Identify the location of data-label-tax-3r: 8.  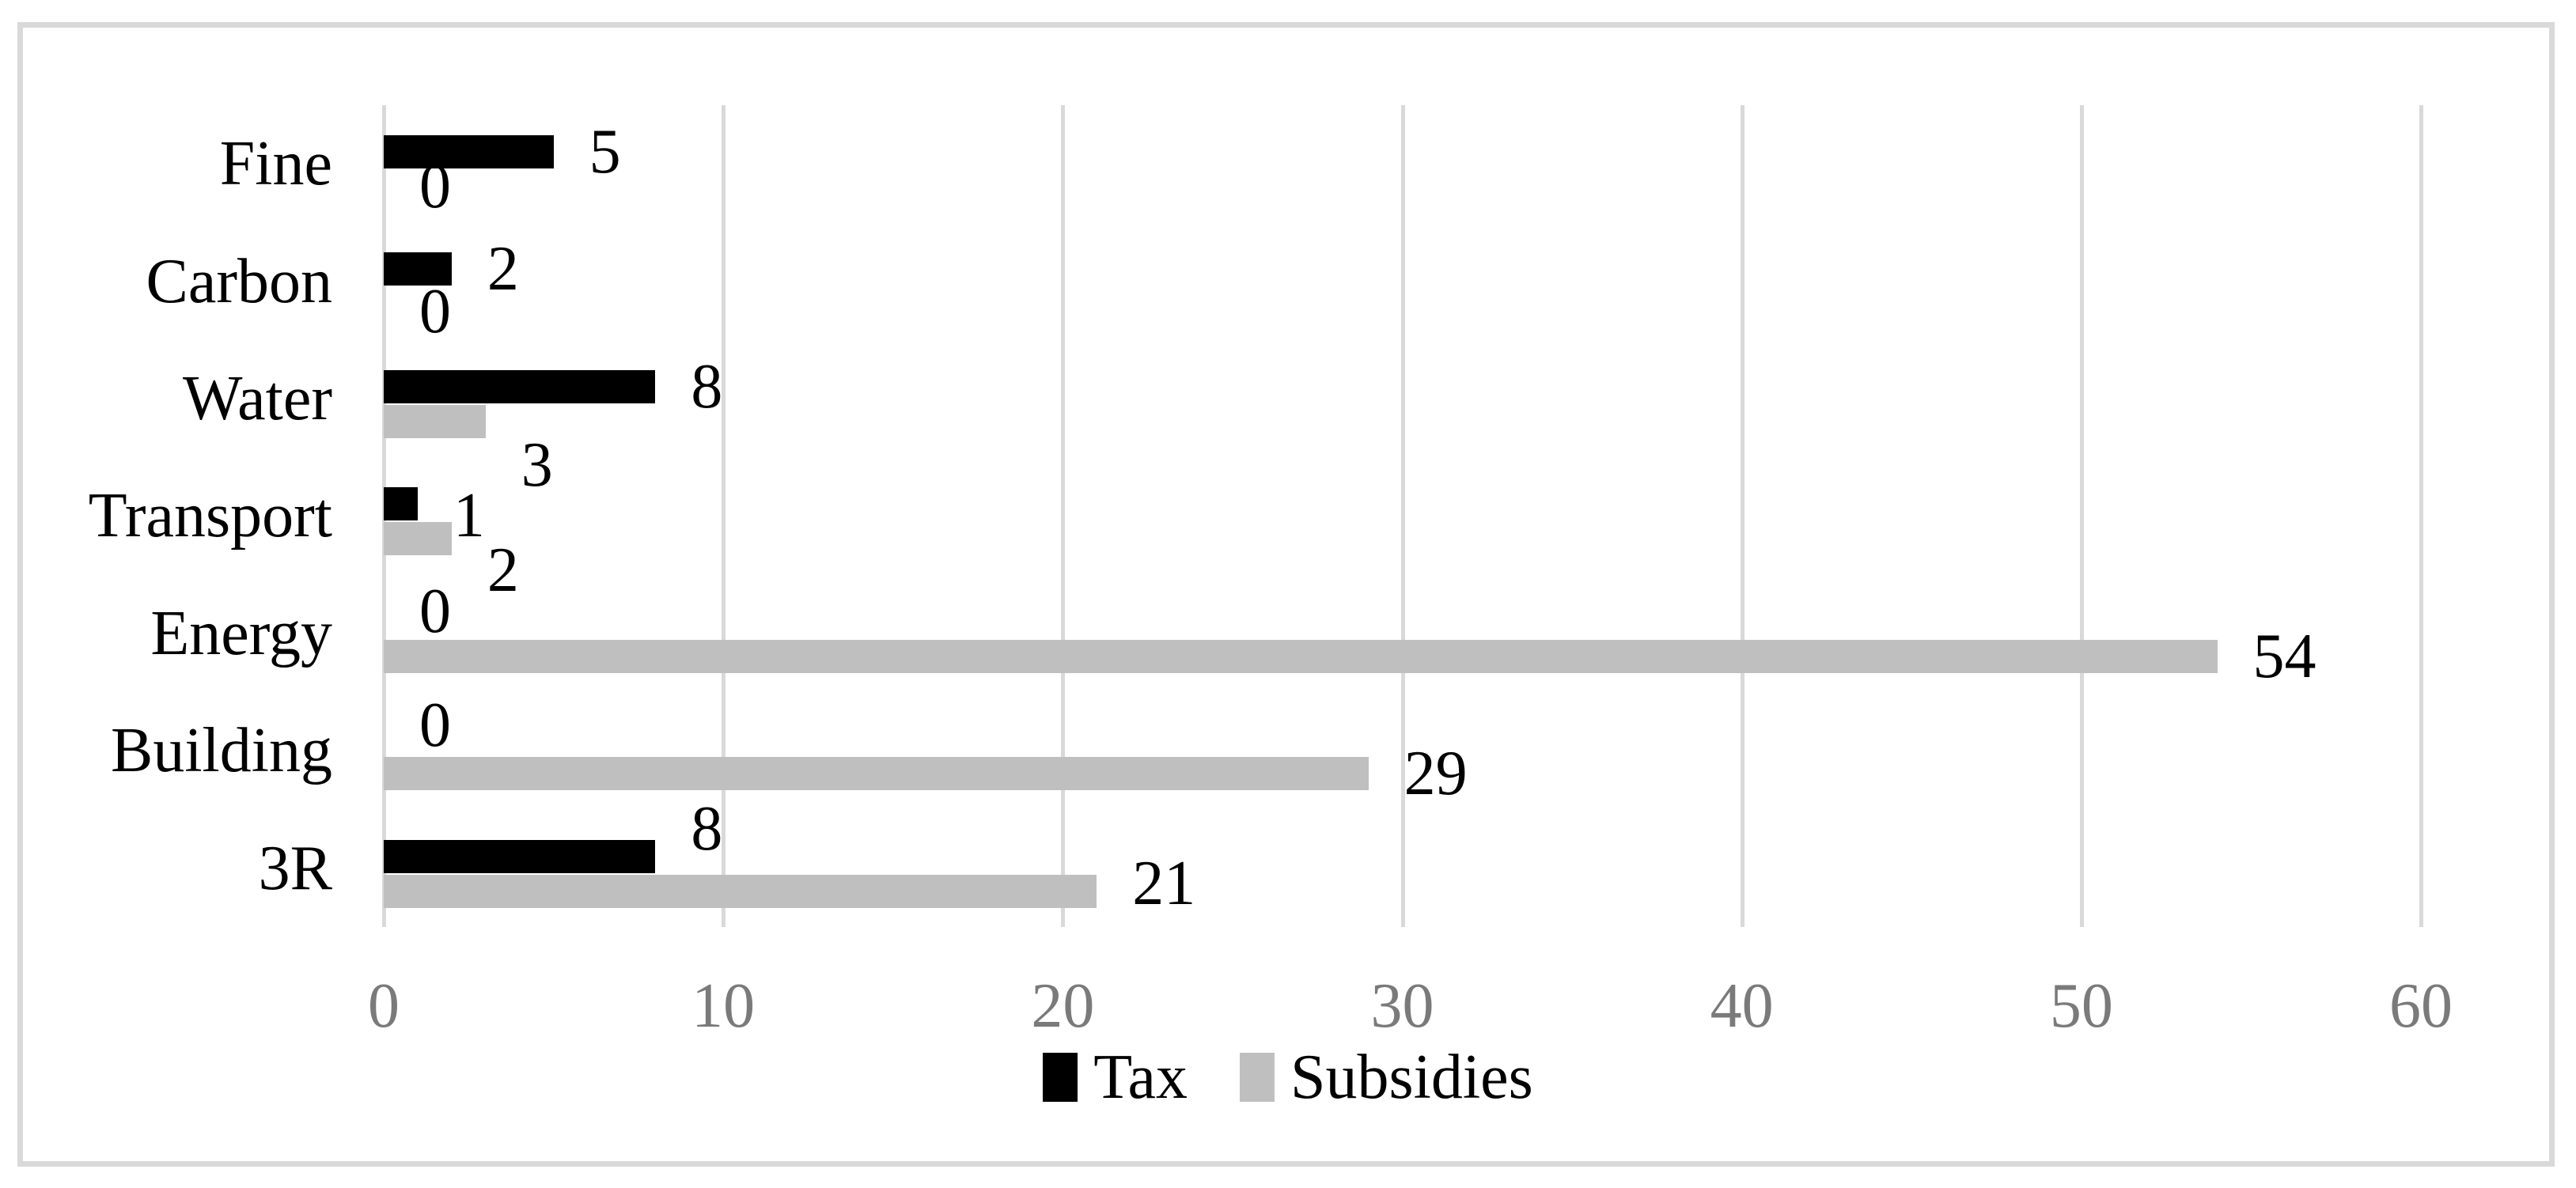
(707, 828).